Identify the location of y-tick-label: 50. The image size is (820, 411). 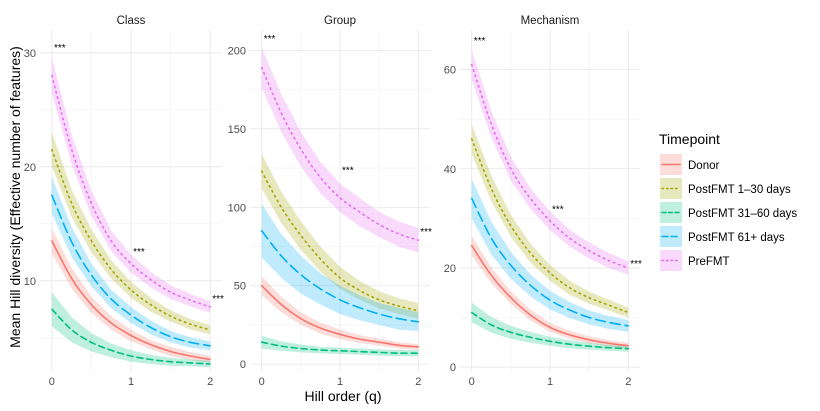
(240, 287).